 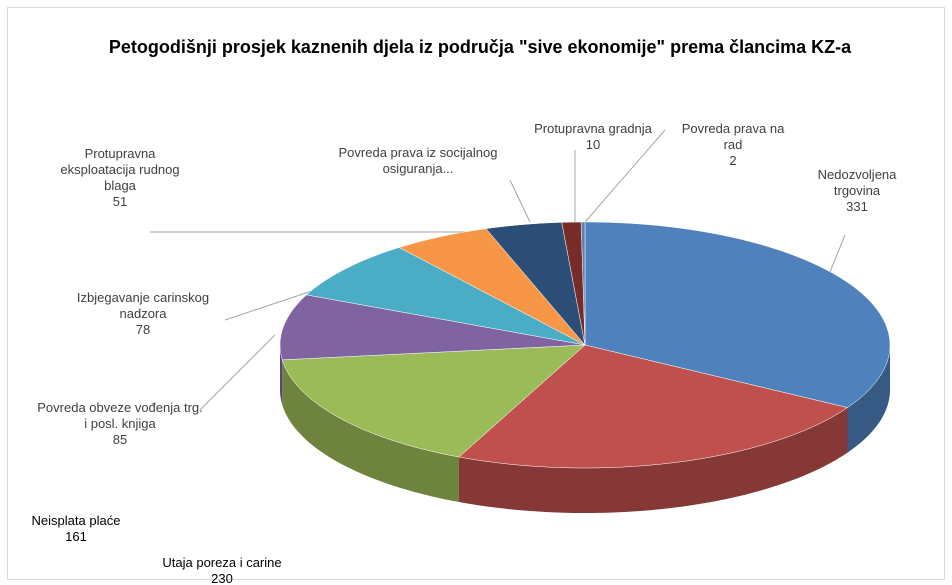 I want to click on data-label: Izbjegavanje carinskog nadzora 78, so click(x=143, y=314).